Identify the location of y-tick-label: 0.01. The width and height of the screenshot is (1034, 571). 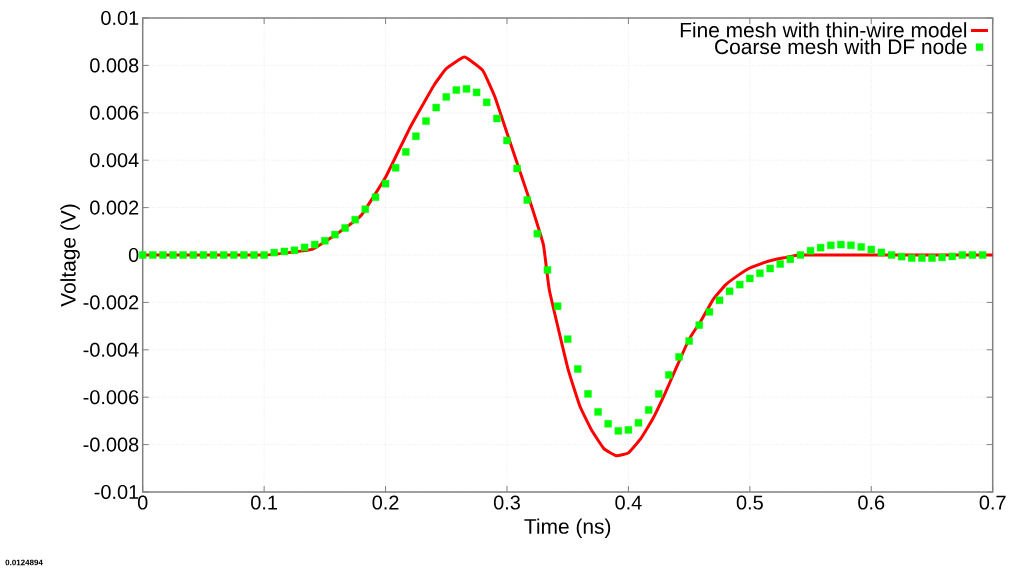
(120, 18).